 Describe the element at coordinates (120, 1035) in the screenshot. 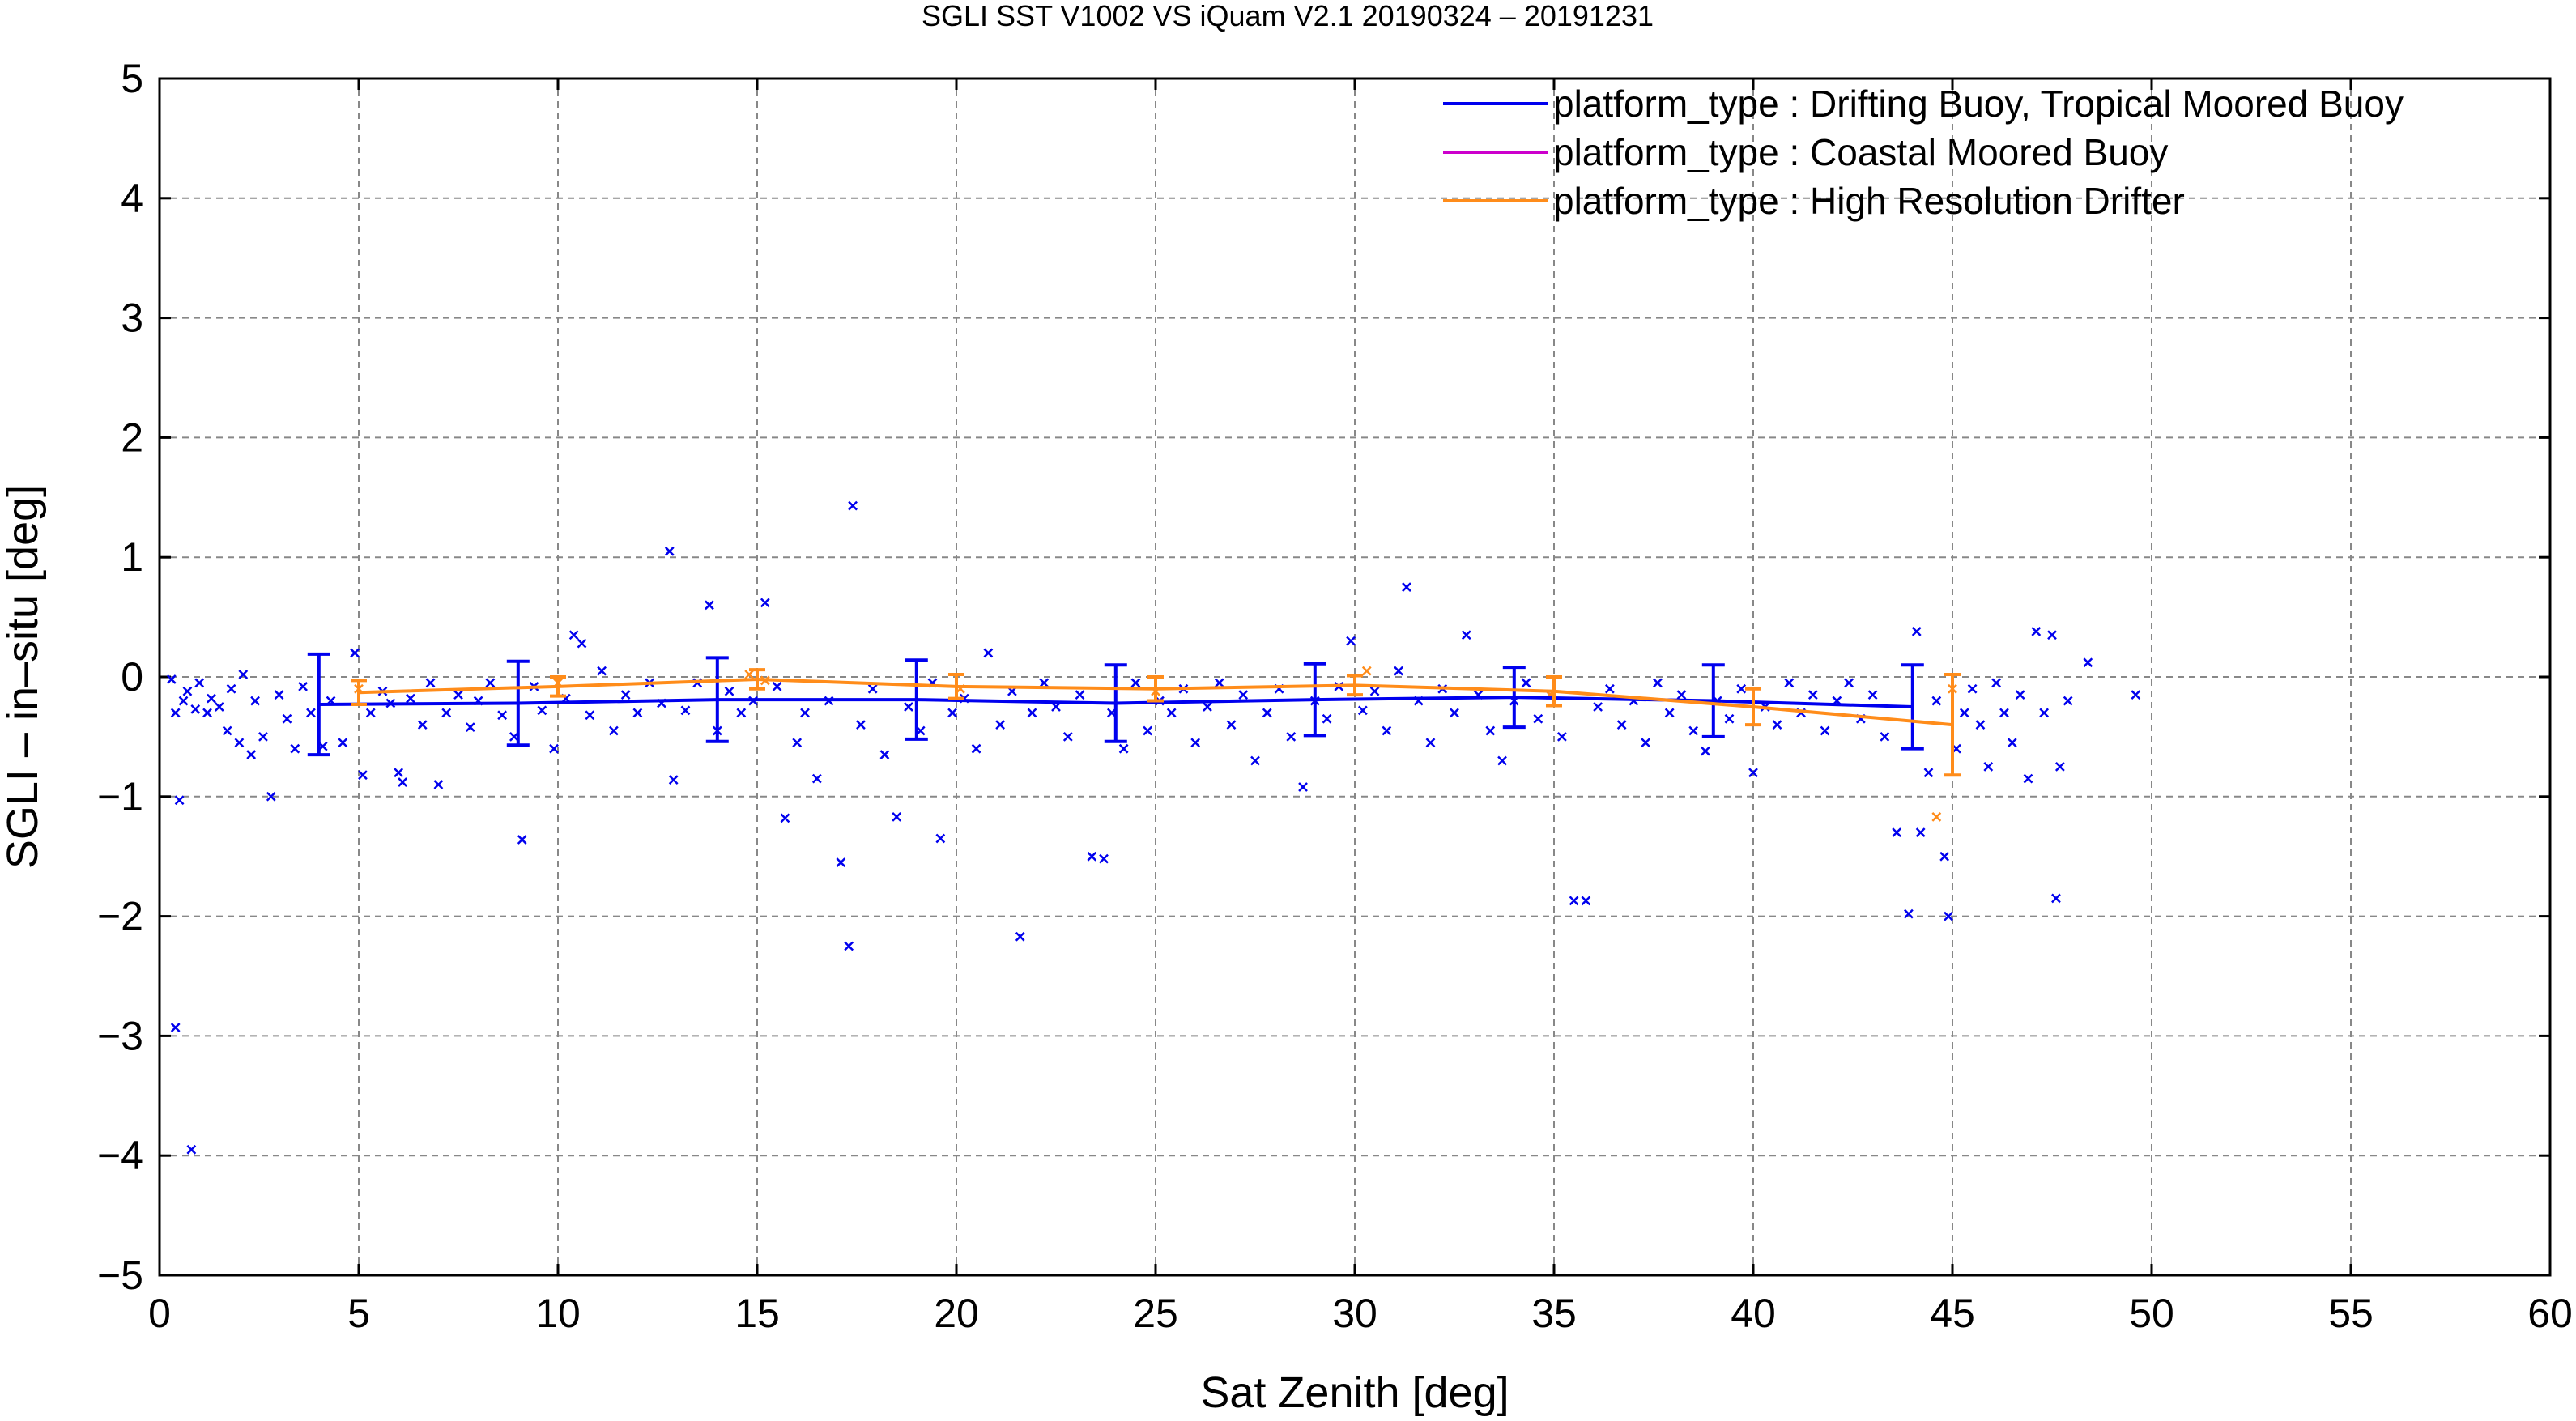

I see `y-tick-label: −3` at that location.